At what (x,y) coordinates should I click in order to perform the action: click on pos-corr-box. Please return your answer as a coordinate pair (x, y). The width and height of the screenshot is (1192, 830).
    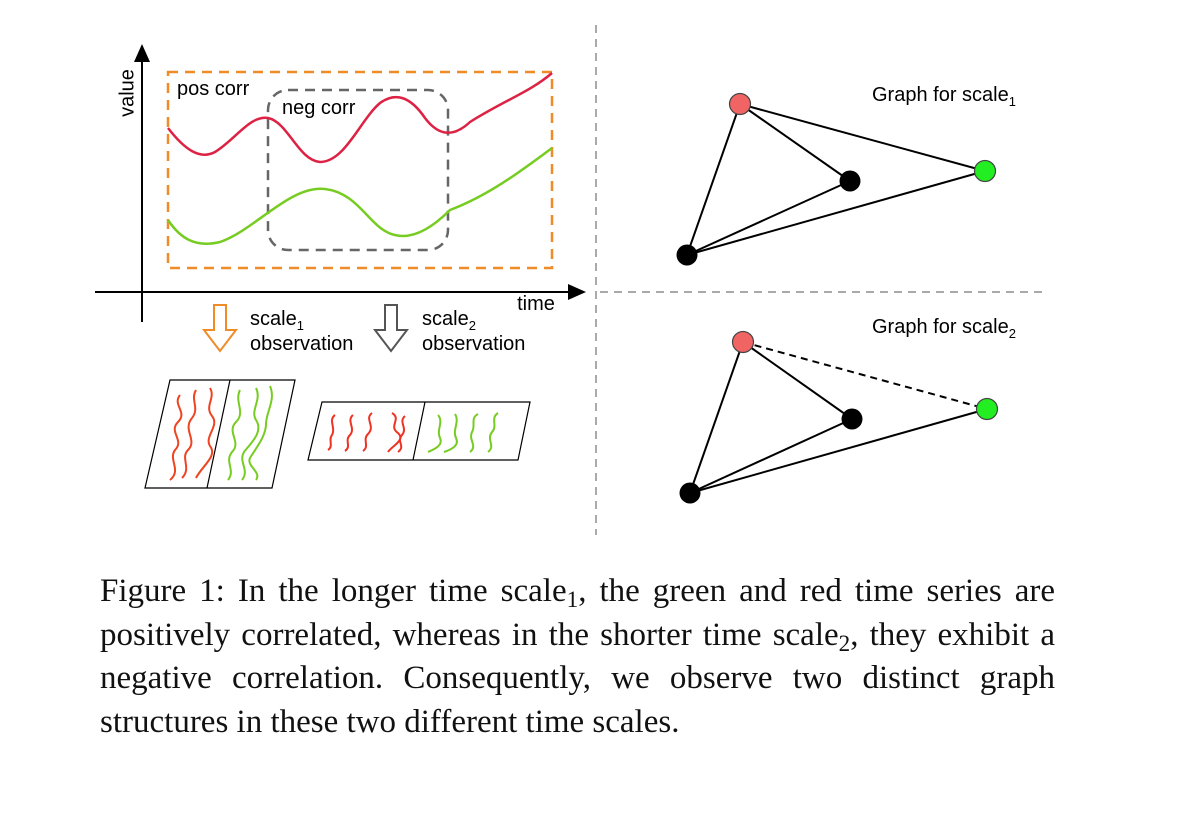
    Looking at the image, I should click on (360, 170).